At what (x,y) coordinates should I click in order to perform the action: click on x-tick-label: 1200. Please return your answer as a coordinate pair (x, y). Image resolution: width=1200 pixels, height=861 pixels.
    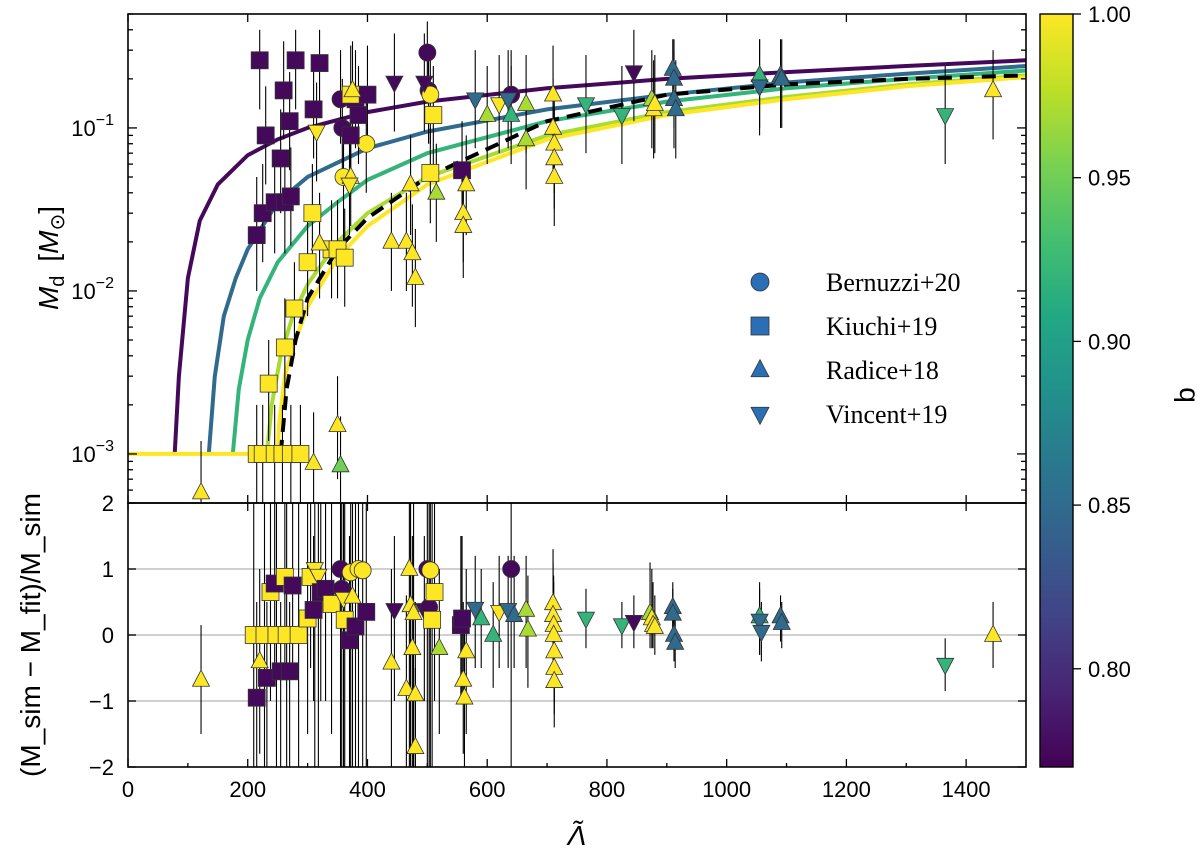
    Looking at the image, I should click on (846, 789).